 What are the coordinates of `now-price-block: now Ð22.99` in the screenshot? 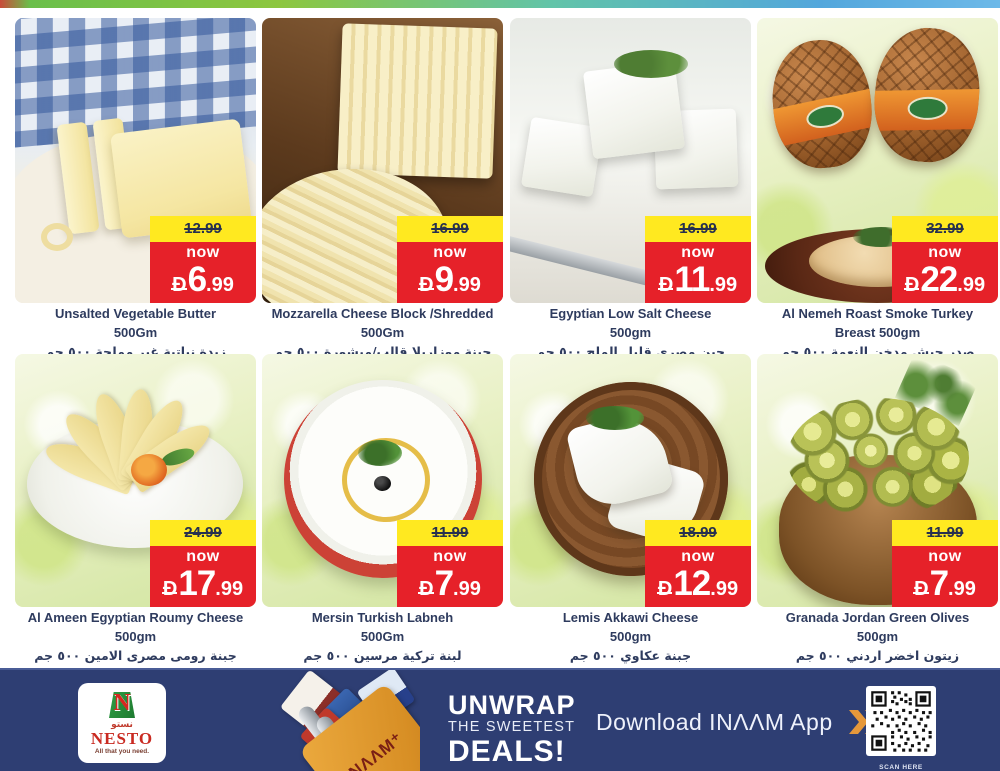 It's located at (945, 272).